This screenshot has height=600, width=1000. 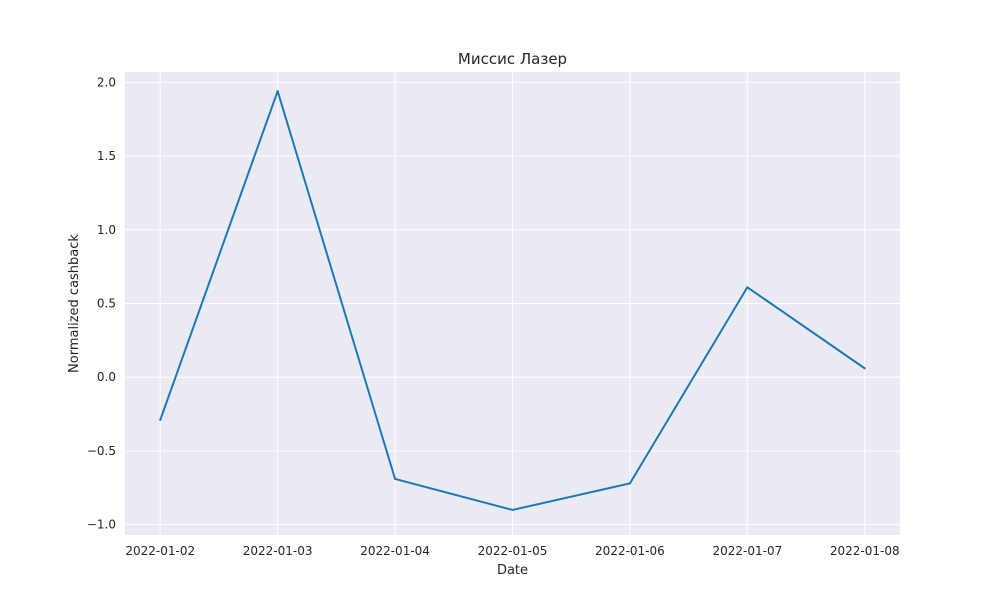 What do you see at coordinates (630, 551) in the screenshot?
I see `x-tick-label: 2022-01-06` at bounding box center [630, 551].